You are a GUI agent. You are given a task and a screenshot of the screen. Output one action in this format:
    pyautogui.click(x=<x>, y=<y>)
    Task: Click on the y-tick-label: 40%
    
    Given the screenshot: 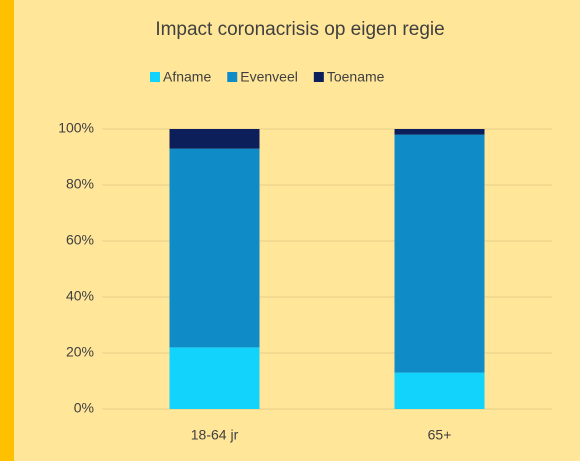 What is the action you would take?
    pyautogui.click(x=80, y=296)
    